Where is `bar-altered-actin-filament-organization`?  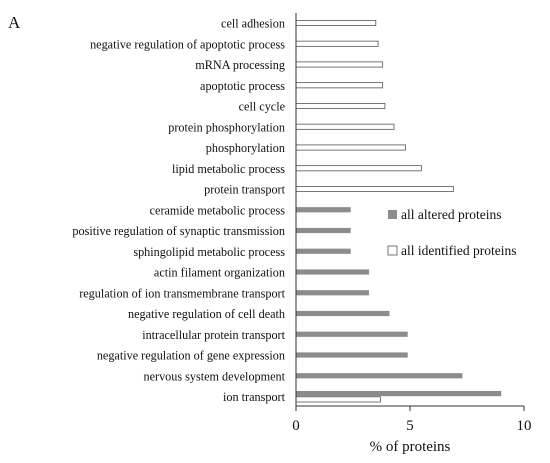 bar-altered-actin-filament-organization is located at coordinates (332, 272).